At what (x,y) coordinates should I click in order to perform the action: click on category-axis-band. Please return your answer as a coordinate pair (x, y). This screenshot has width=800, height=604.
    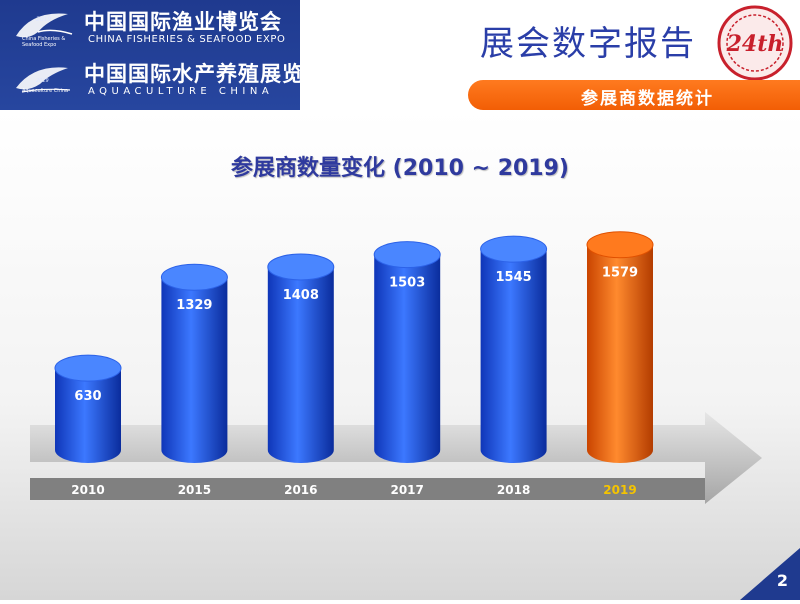
    Looking at the image, I should click on (367, 489).